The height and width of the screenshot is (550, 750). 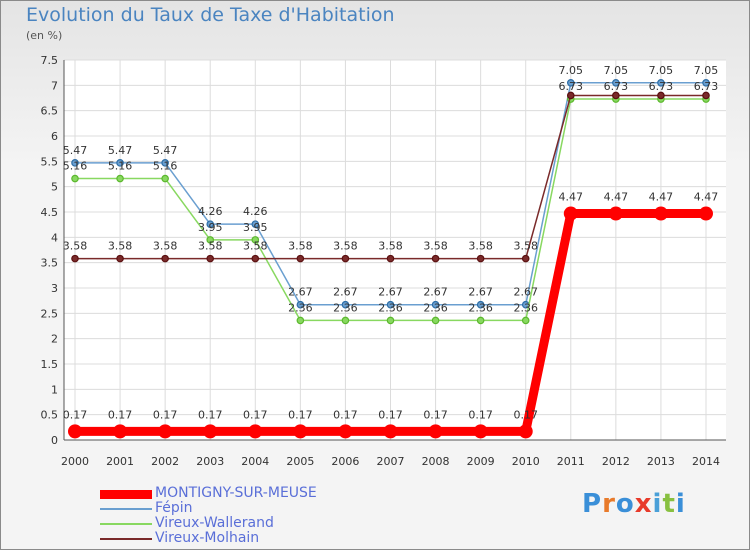 I want to click on x-tick-label: 2005, so click(x=300, y=461).